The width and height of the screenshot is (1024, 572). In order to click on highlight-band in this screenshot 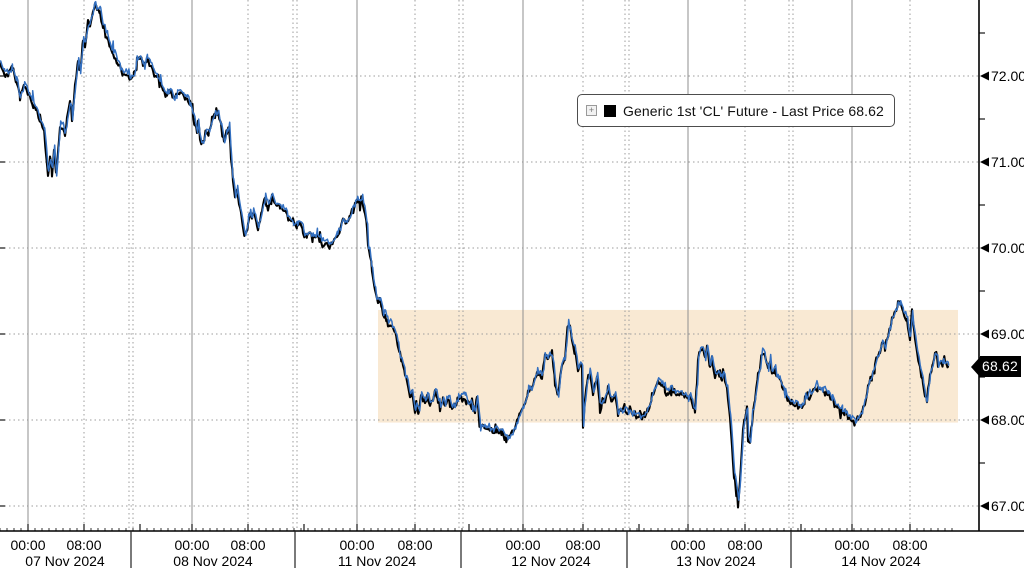, I will do `click(668, 366)`.